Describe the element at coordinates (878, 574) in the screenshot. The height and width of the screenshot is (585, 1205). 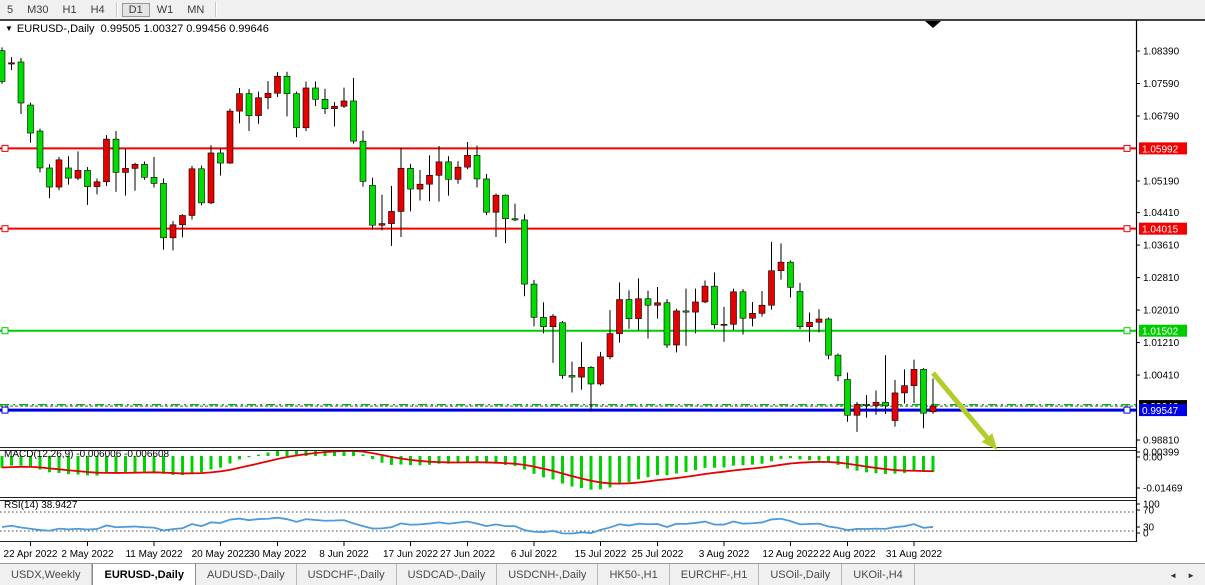
I see `tab-ukoil-h4: UKOil-,H4` at that location.